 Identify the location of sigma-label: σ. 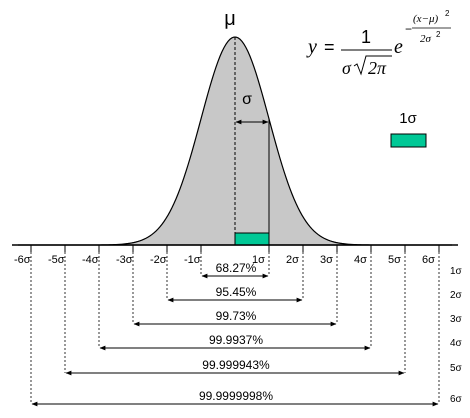
(247, 99).